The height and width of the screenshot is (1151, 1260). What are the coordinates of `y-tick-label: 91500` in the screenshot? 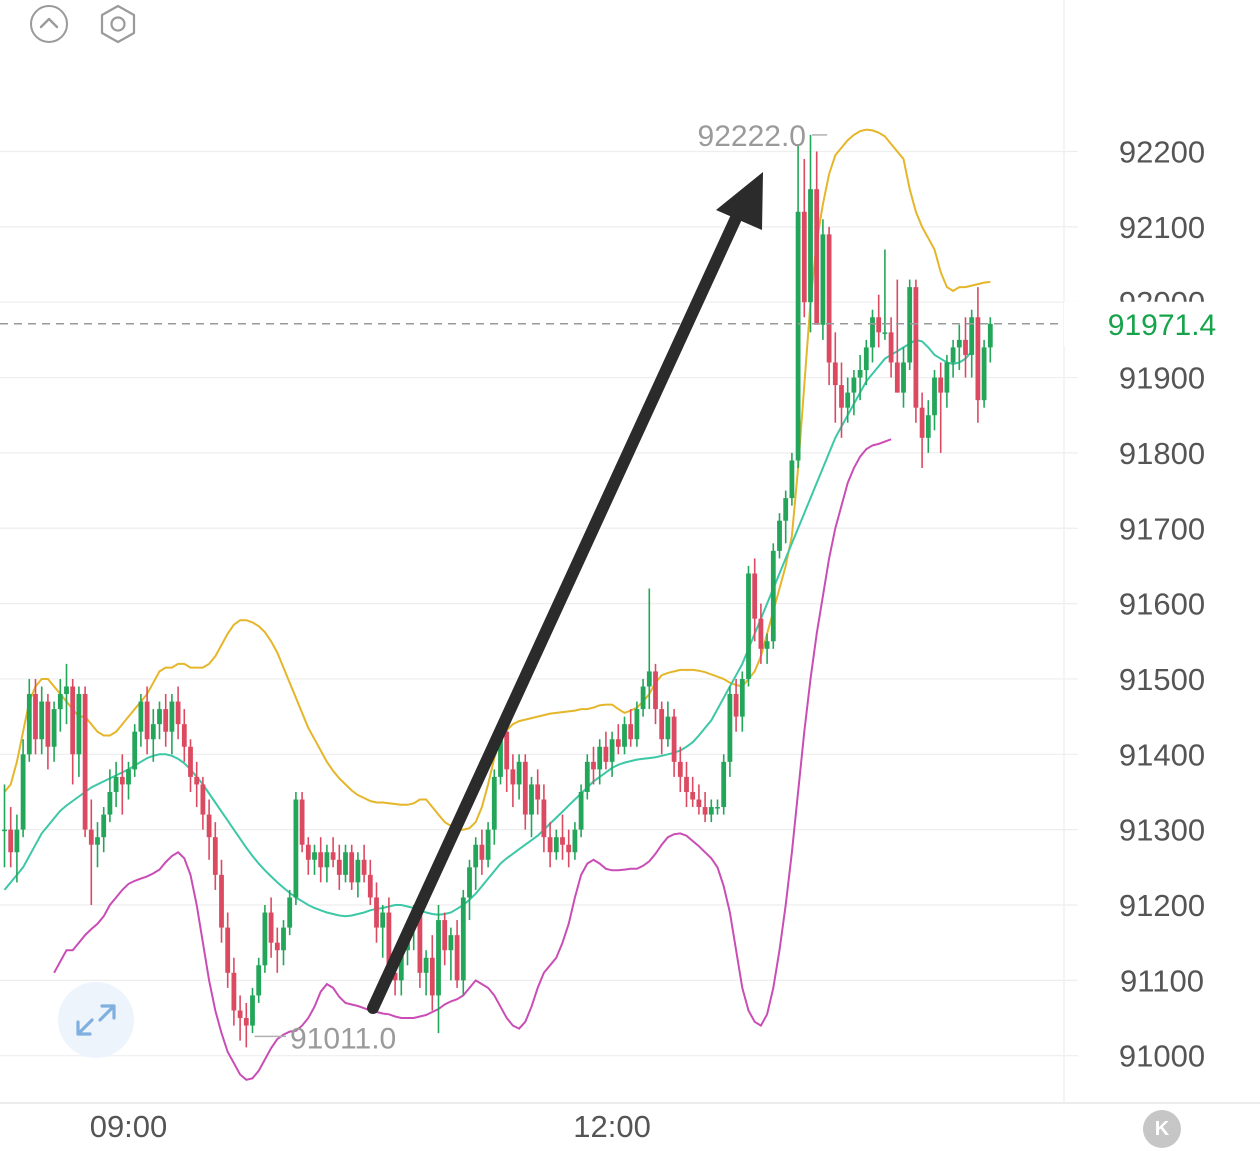 It's located at (1162, 679).